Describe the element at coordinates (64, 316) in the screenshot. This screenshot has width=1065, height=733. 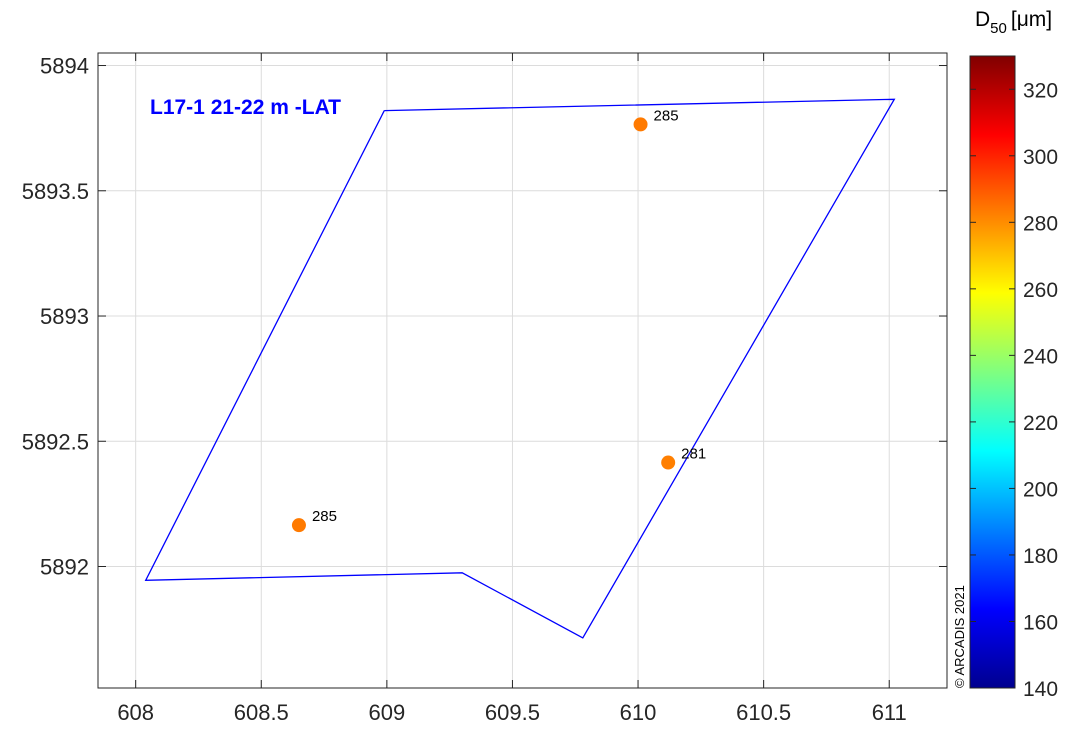
I see `y-tick-label: 5893` at that location.